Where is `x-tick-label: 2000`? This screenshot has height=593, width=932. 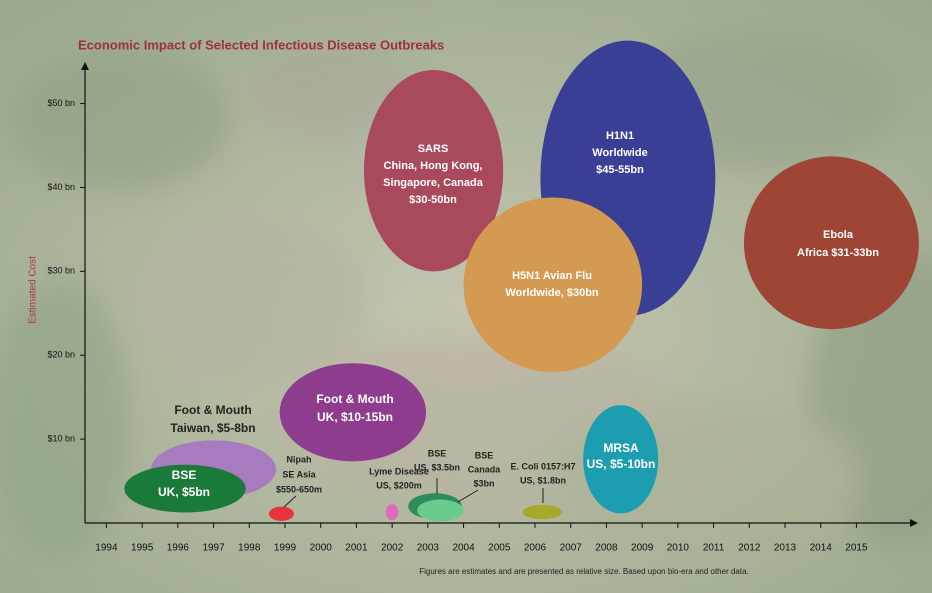
x-tick-label: 2000 is located at coordinates (321, 548).